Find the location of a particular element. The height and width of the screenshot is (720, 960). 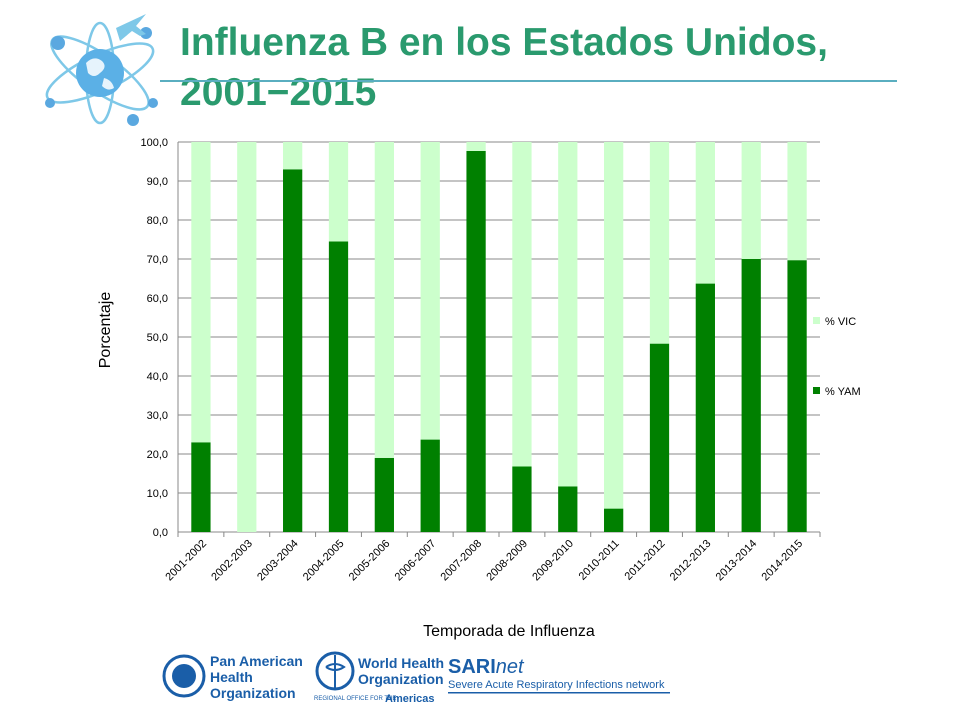

bar-vic-2004-2005 is located at coordinates (338, 192).